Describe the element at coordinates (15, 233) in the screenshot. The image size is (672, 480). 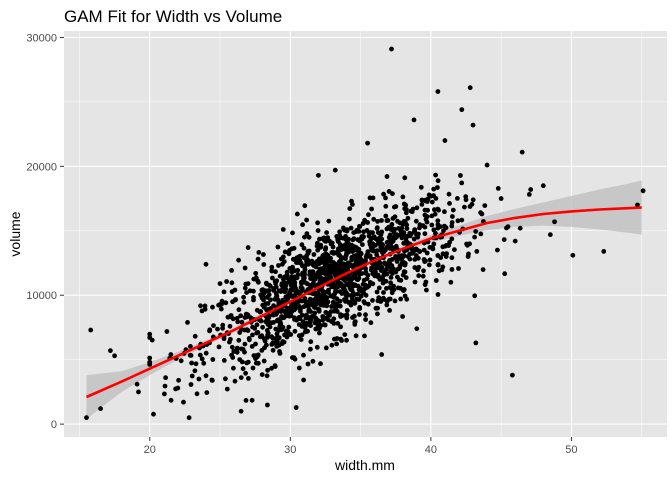
I see `y-axis-title: volume` at that location.